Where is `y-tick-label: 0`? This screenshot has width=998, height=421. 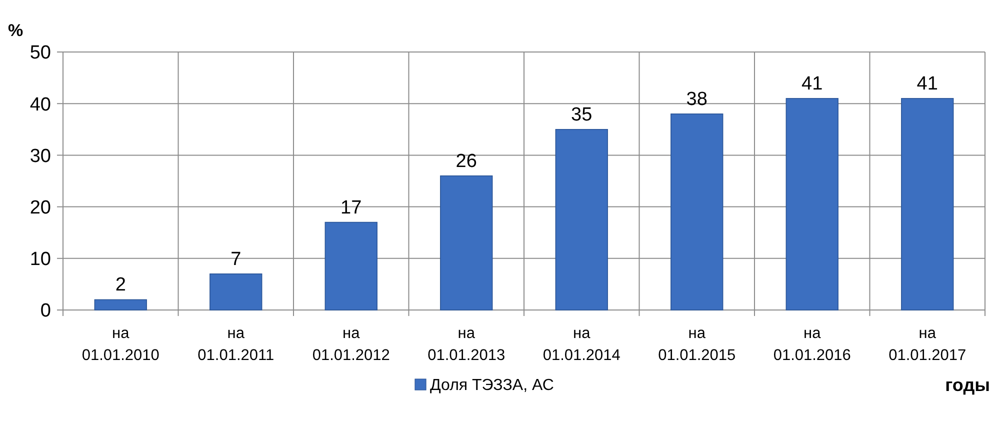
y-tick-label: 0 is located at coordinates (45, 311).